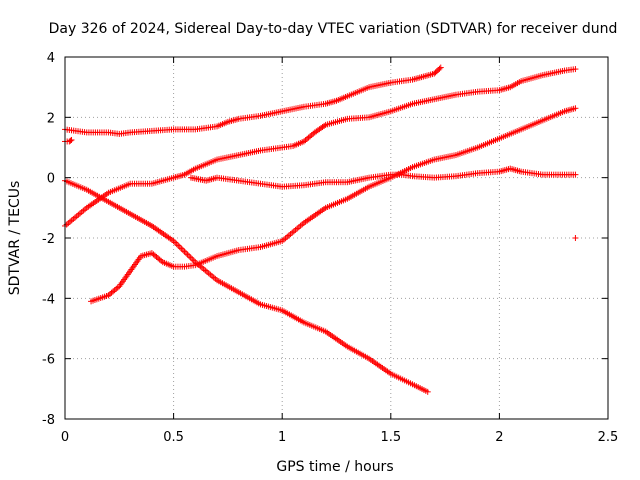  Describe the element at coordinates (51, 118) in the screenshot. I see `y-tick-label: 2` at that location.